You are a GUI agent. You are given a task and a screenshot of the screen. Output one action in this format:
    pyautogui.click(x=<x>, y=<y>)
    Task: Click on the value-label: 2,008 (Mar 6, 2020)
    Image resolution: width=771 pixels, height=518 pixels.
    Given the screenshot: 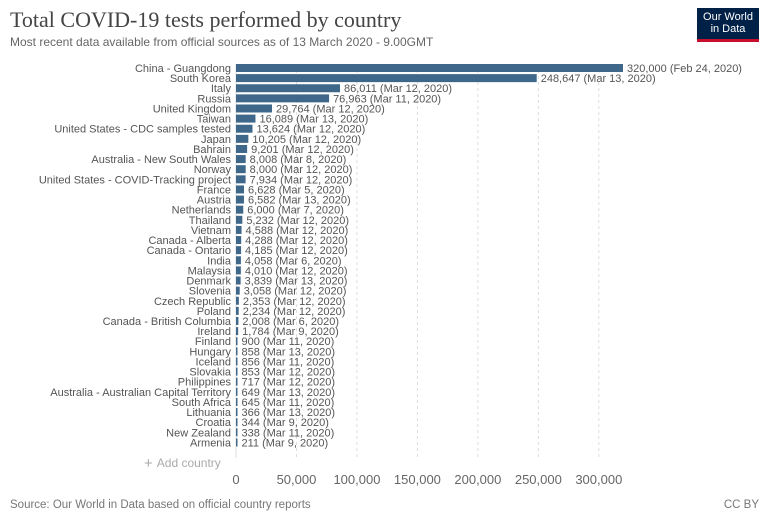 What is the action you would take?
    pyautogui.click(x=290, y=322)
    